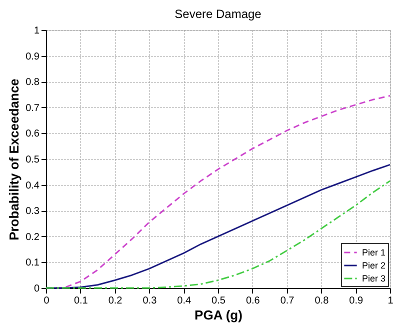 The image size is (401, 330). What do you see at coordinates (33, 212) in the screenshot?
I see `y-tick-label: 0.3` at bounding box center [33, 212].